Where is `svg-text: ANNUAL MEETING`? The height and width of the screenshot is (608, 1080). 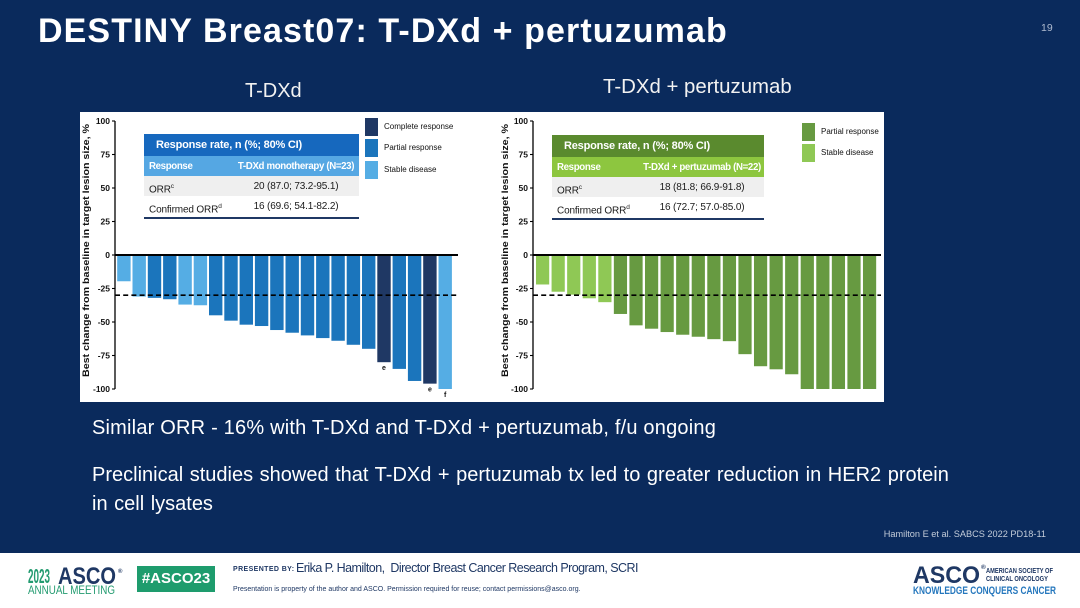
svg-text: ANNUAL MEETING is located at coordinates (71, 590).